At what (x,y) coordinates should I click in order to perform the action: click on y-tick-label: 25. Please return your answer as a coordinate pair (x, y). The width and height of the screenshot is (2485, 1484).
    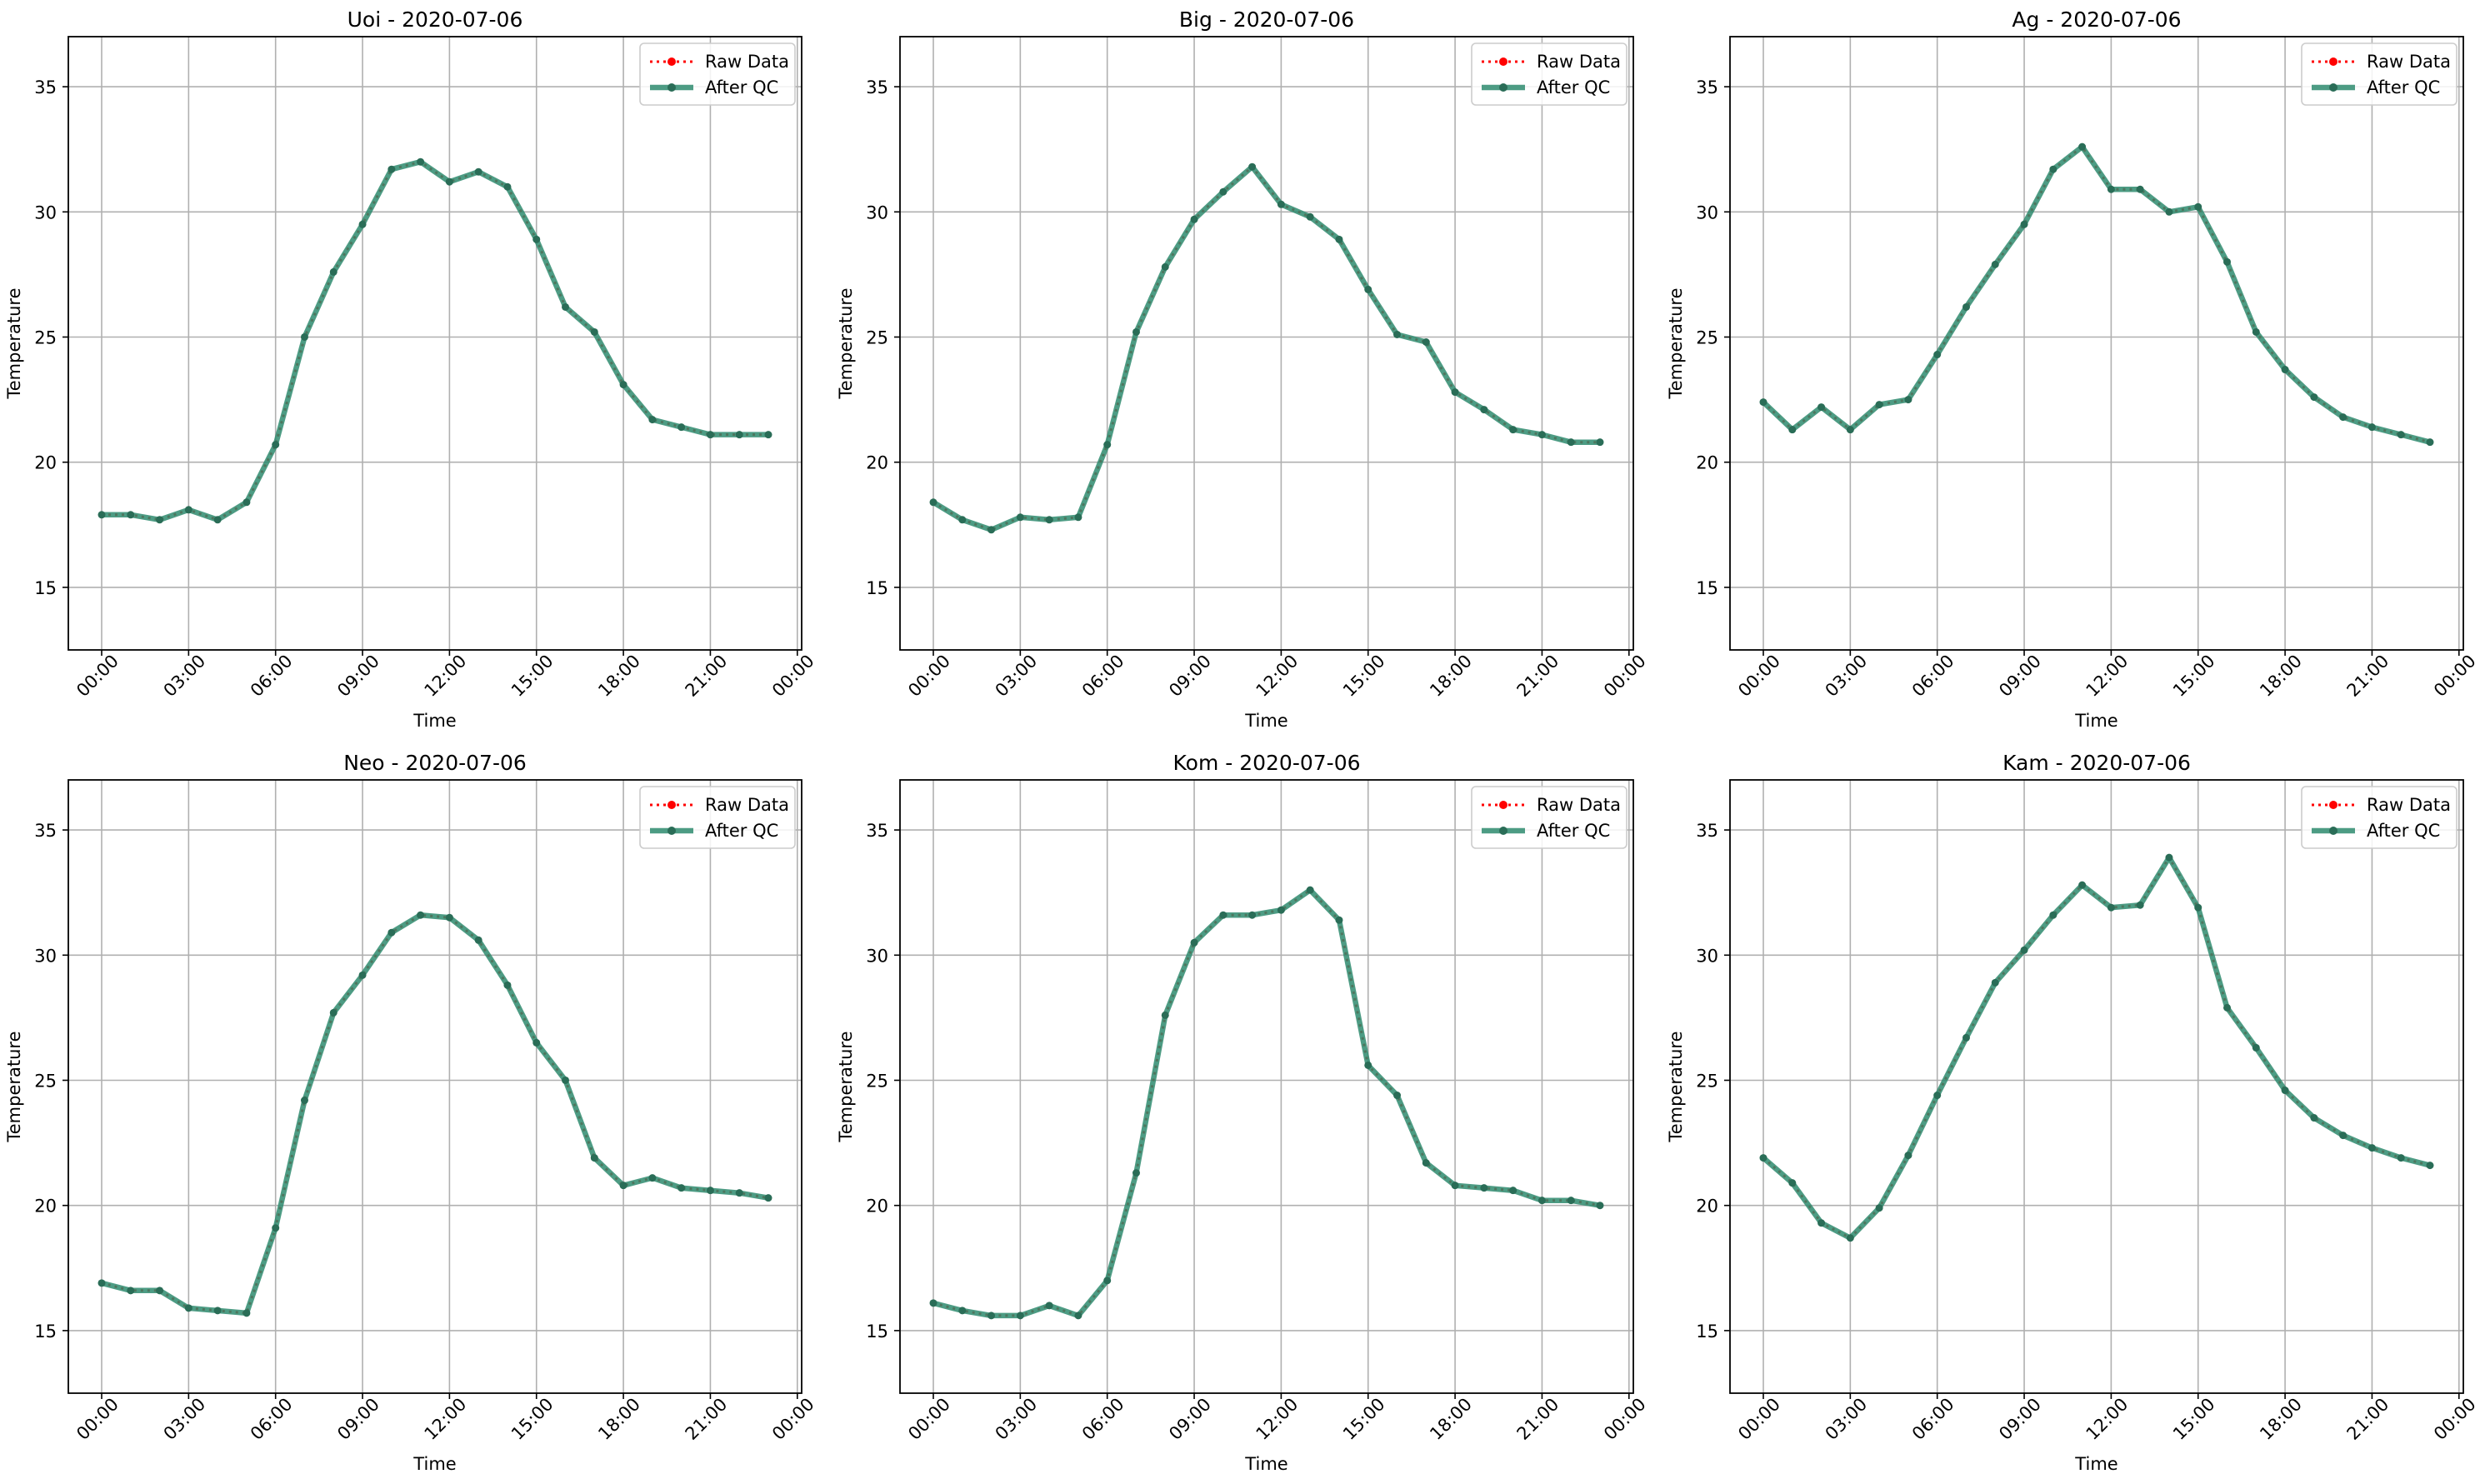
    Looking at the image, I should click on (877, 1081).